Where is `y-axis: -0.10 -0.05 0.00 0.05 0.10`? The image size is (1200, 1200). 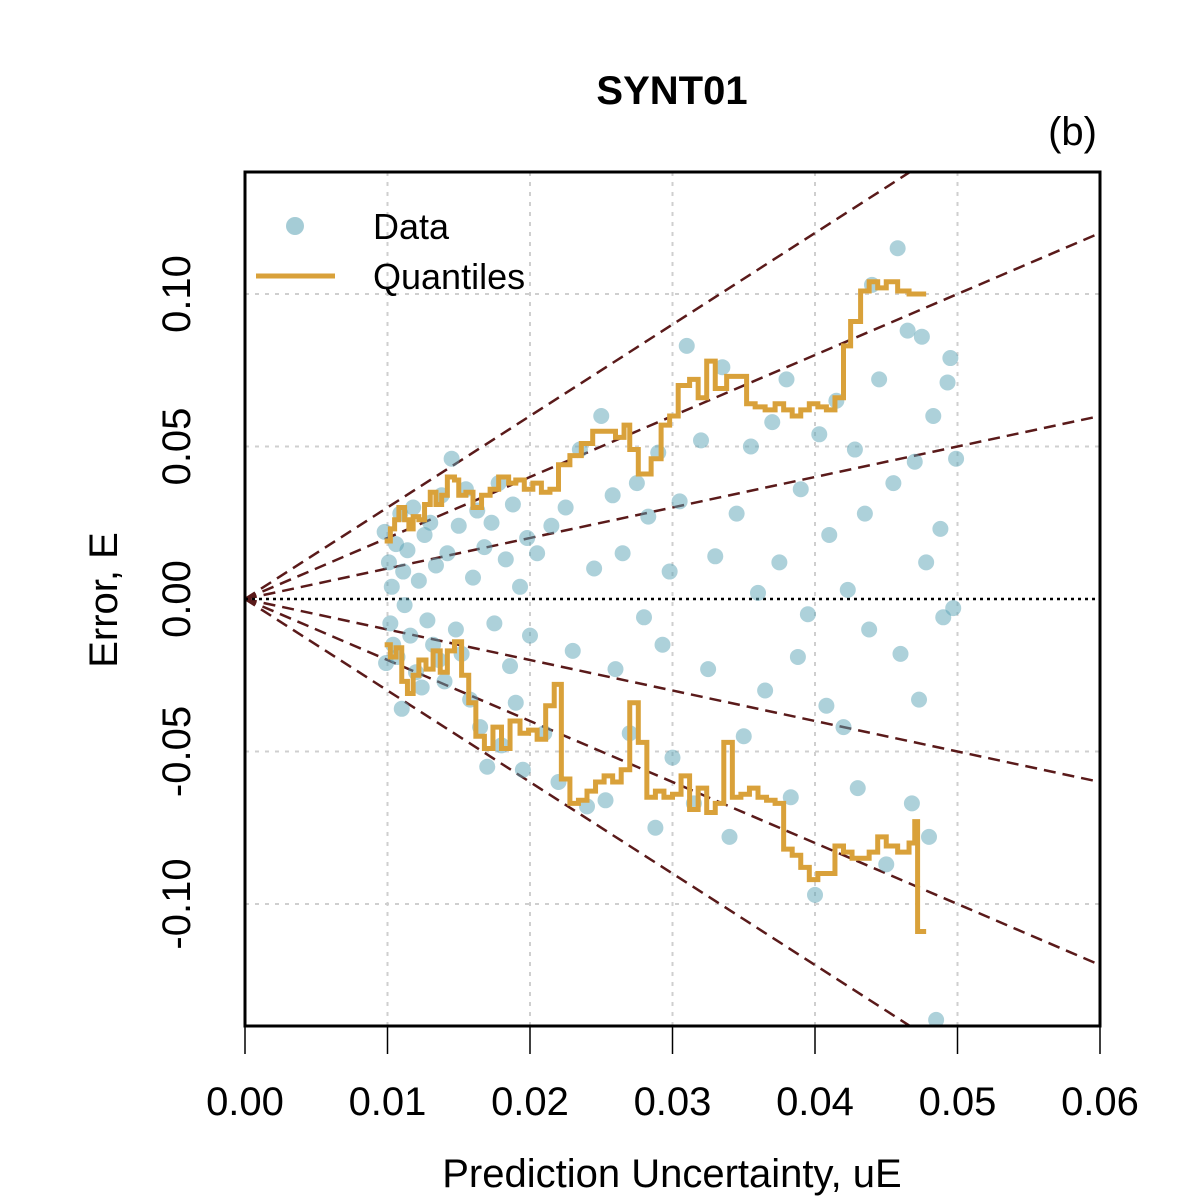 y-axis: -0.10 -0.05 0.00 0.05 0.10 is located at coordinates (177, 602).